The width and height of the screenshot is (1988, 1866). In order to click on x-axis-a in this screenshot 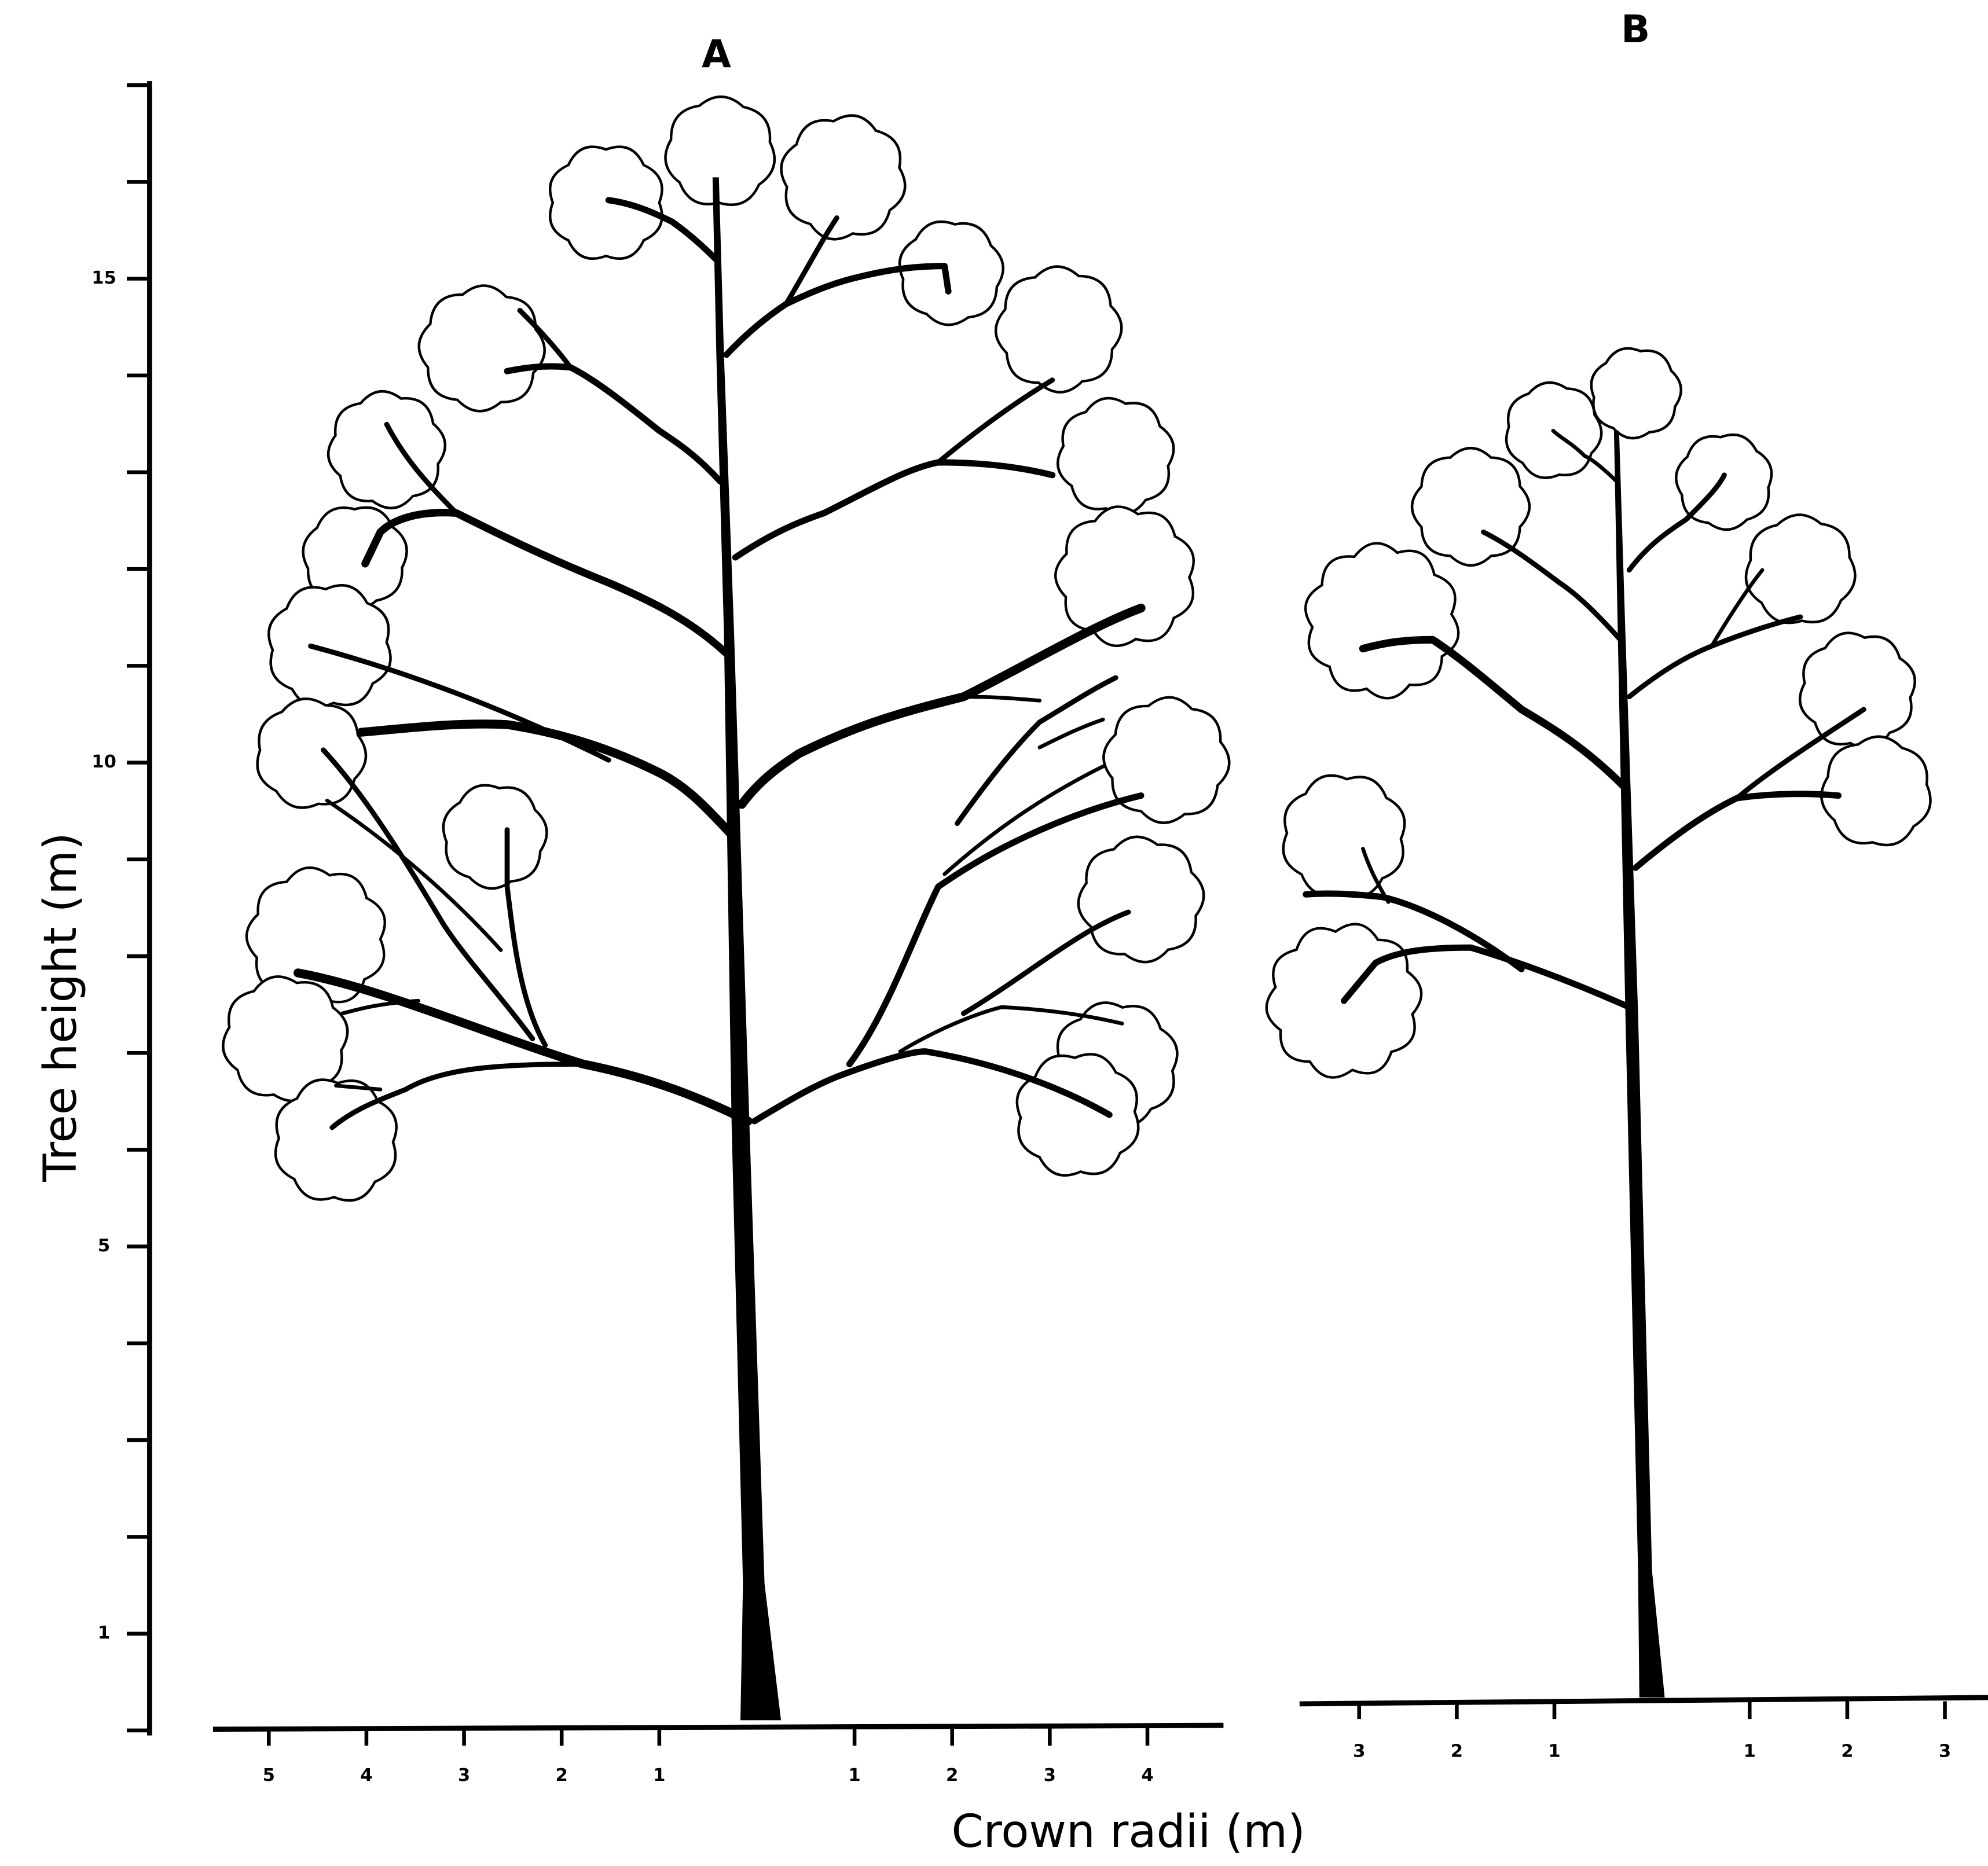, I will do `click(718, 1727)`.